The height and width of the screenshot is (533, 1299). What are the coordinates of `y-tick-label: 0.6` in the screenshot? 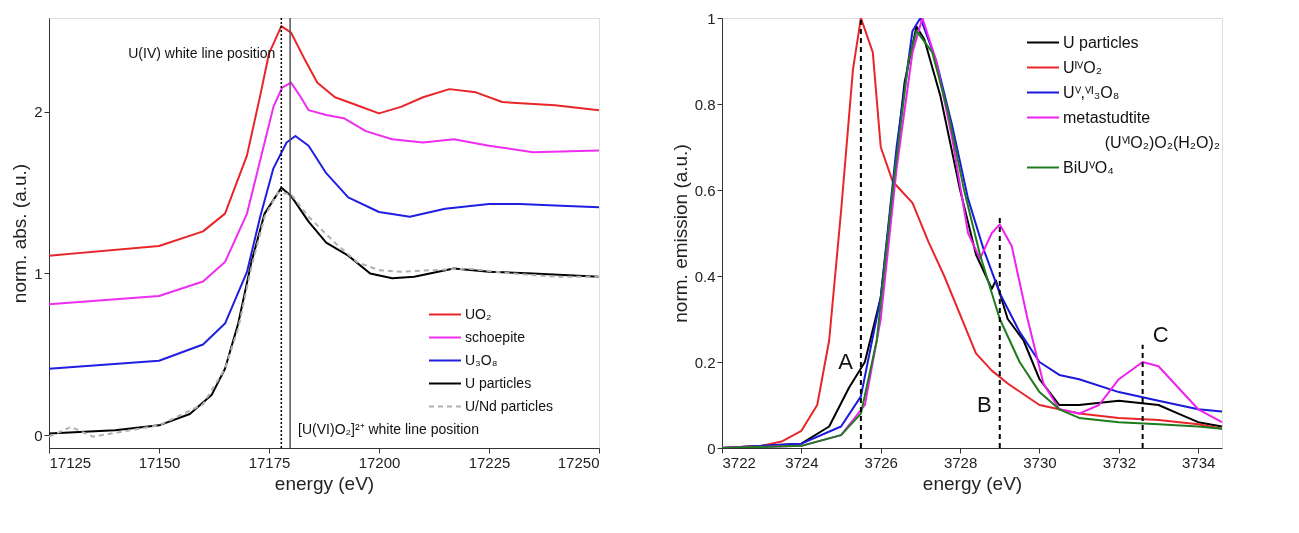 It's located at (705, 190).